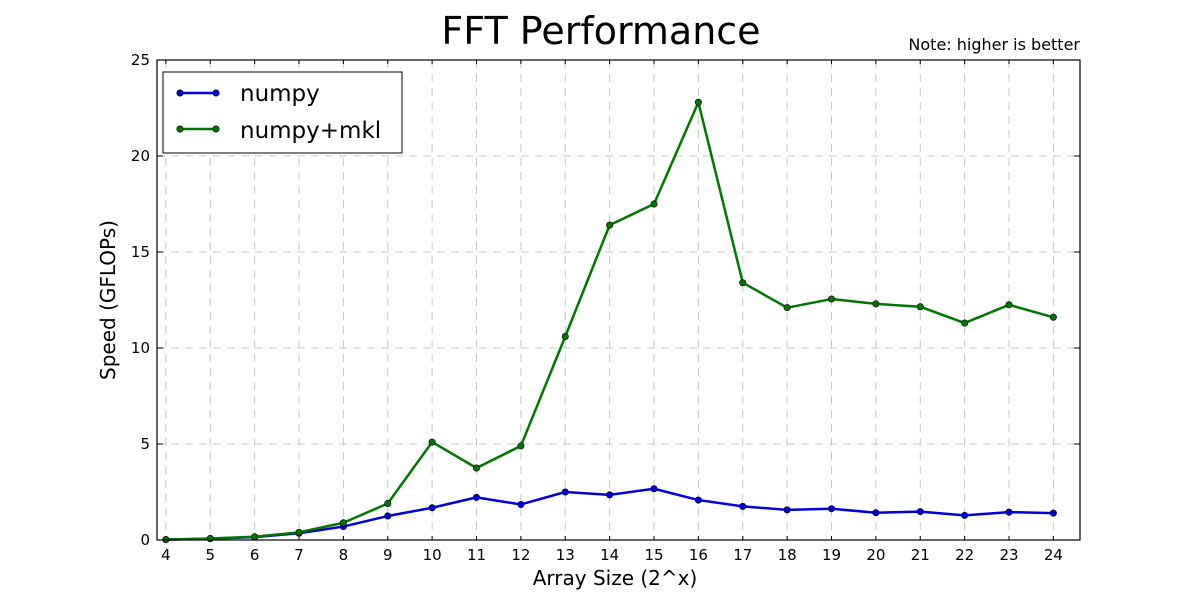 The height and width of the screenshot is (600, 1200). I want to click on x-tick-label: 8, so click(344, 555).